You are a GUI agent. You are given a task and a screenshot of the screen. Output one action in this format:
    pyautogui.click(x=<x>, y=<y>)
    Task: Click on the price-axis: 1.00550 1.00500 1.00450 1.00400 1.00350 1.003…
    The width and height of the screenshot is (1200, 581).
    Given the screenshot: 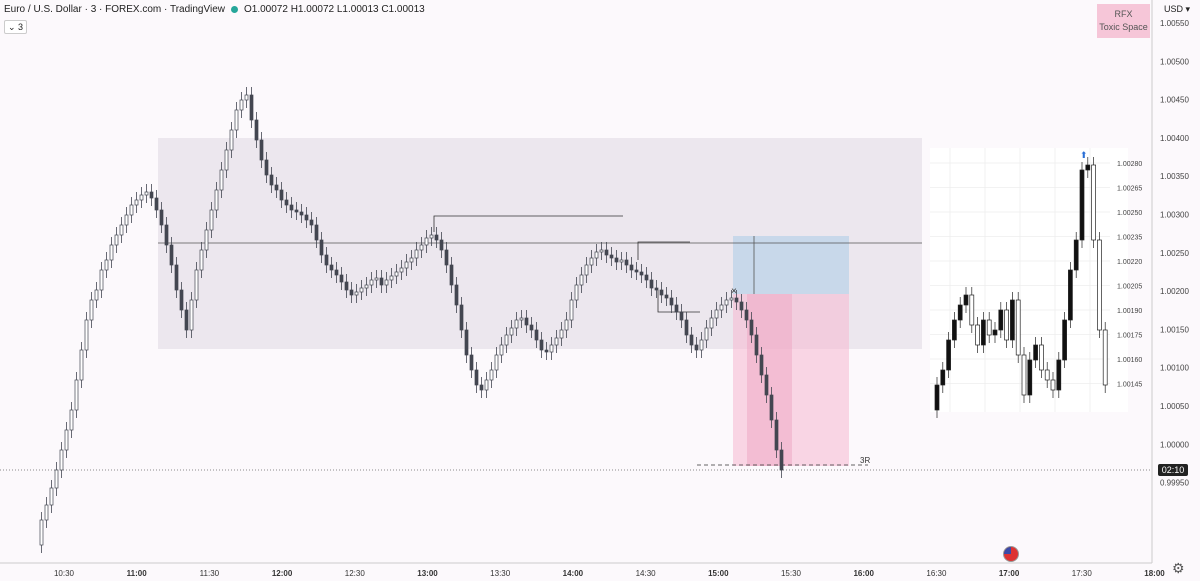 What is the action you would take?
    pyautogui.click(x=1174, y=253)
    